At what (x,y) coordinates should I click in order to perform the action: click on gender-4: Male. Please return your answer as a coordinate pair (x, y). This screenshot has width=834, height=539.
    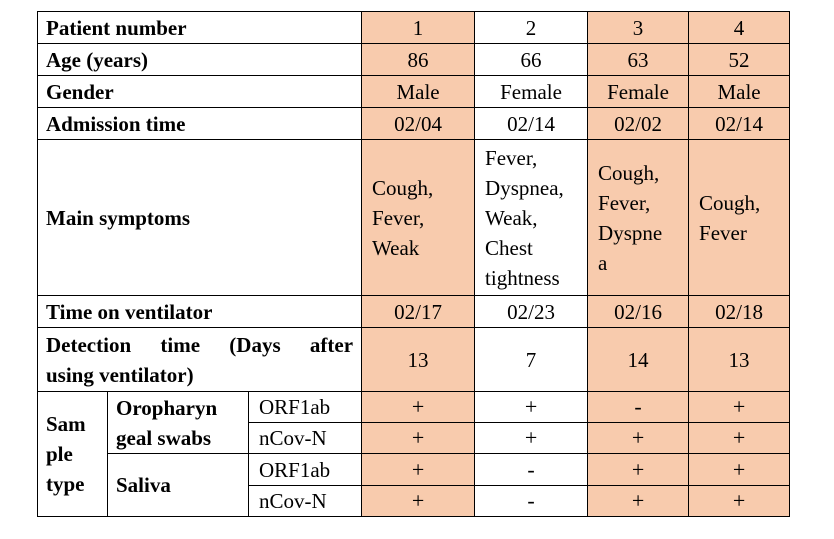
    Looking at the image, I should click on (739, 91).